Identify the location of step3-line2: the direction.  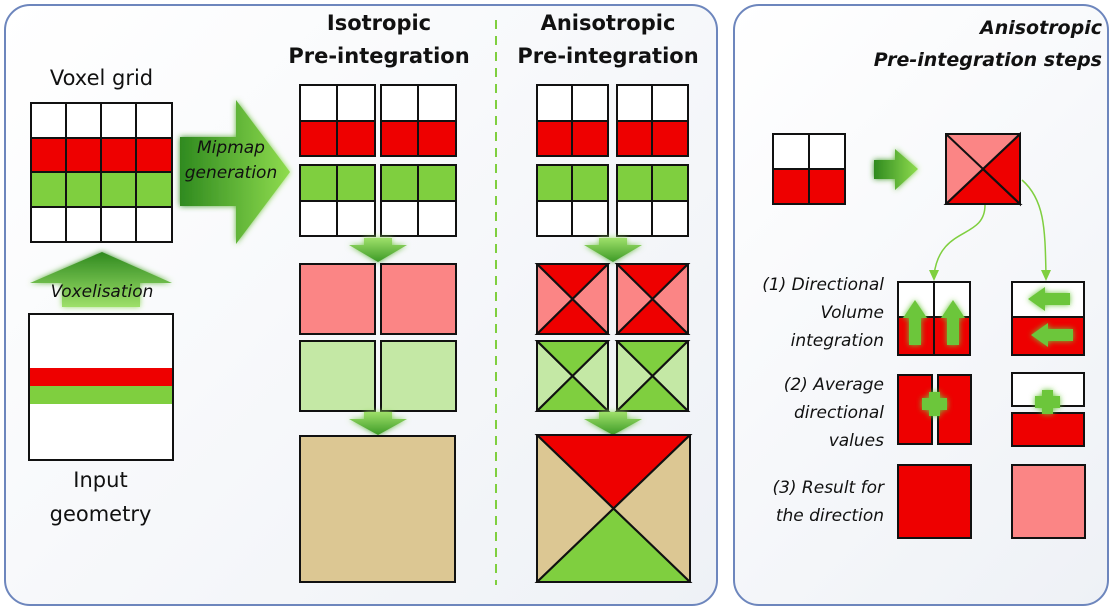
(829, 516).